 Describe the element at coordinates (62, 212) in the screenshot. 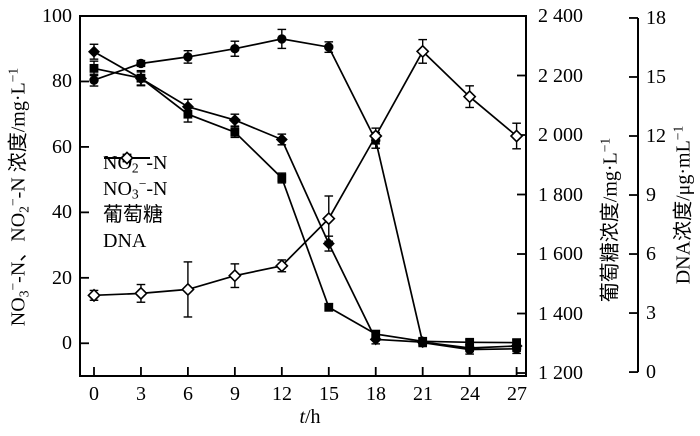

I see `left-tick-label: 40` at that location.